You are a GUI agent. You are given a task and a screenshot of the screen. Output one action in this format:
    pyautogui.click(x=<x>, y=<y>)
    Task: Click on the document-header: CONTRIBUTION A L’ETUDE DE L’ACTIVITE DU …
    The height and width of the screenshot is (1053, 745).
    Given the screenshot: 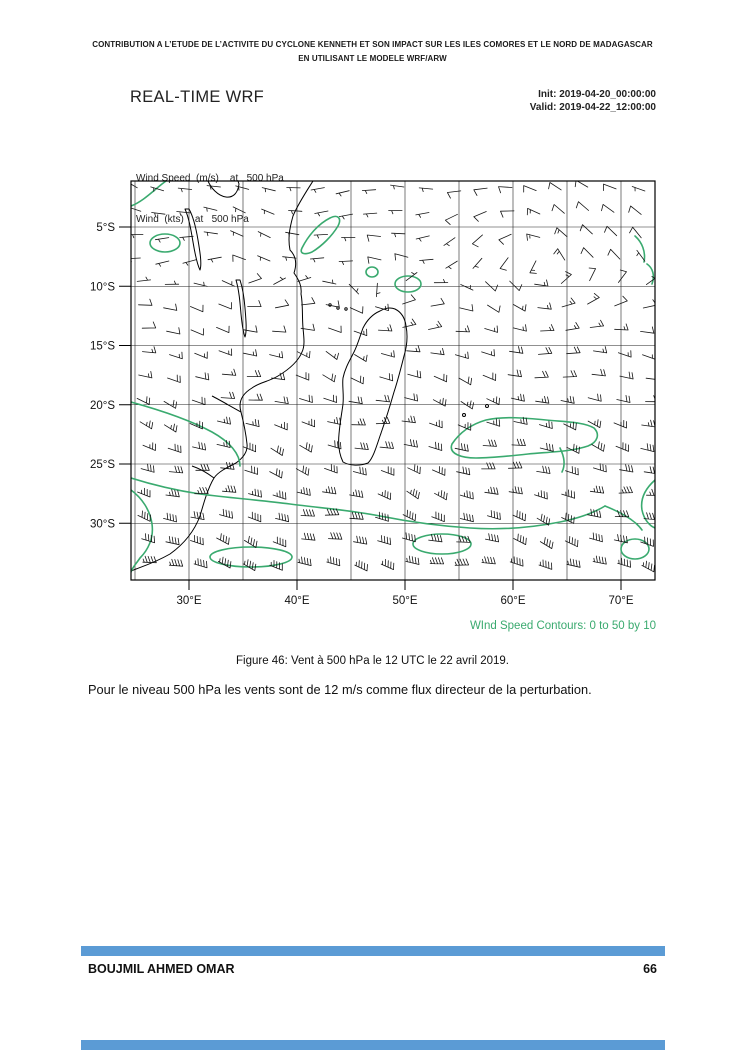 What is the action you would take?
    pyautogui.click(x=372, y=52)
    